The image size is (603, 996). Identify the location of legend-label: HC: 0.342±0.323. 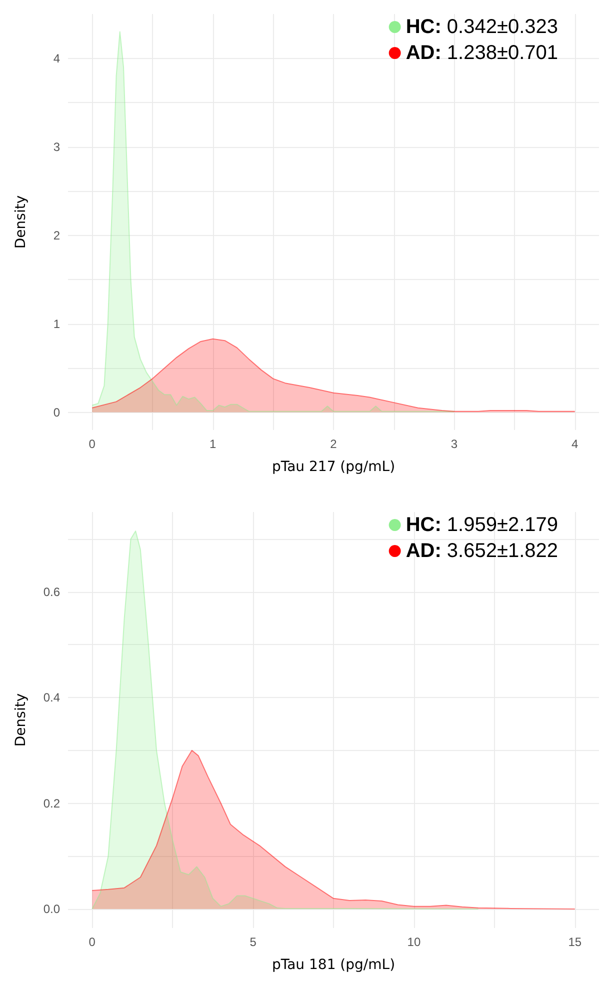
(482, 27).